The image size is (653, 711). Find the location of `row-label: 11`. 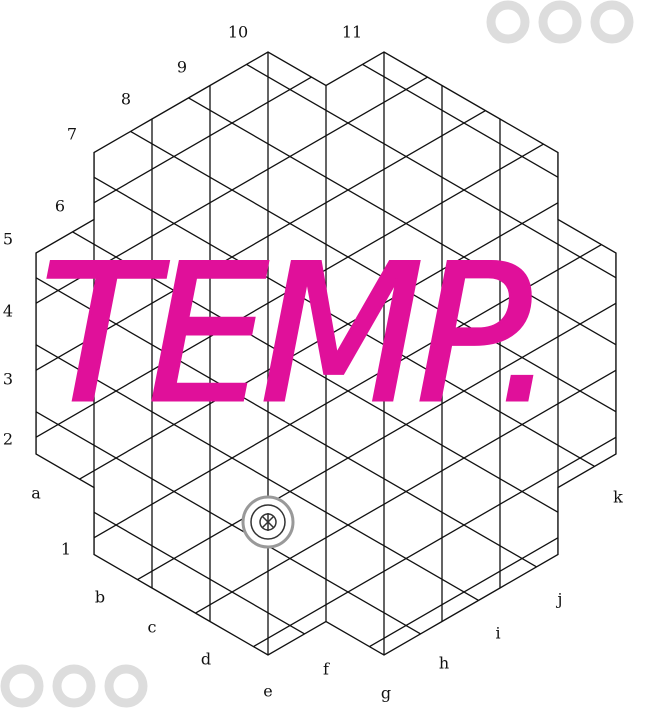

row-label: 11 is located at coordinates (352, 32).